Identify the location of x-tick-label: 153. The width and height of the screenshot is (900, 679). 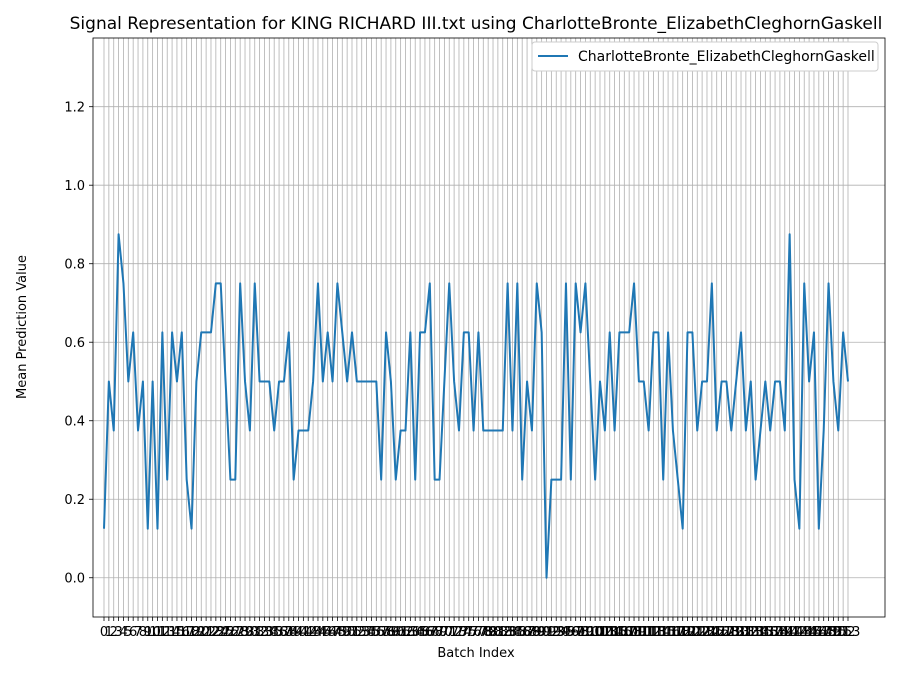
(848, 632).